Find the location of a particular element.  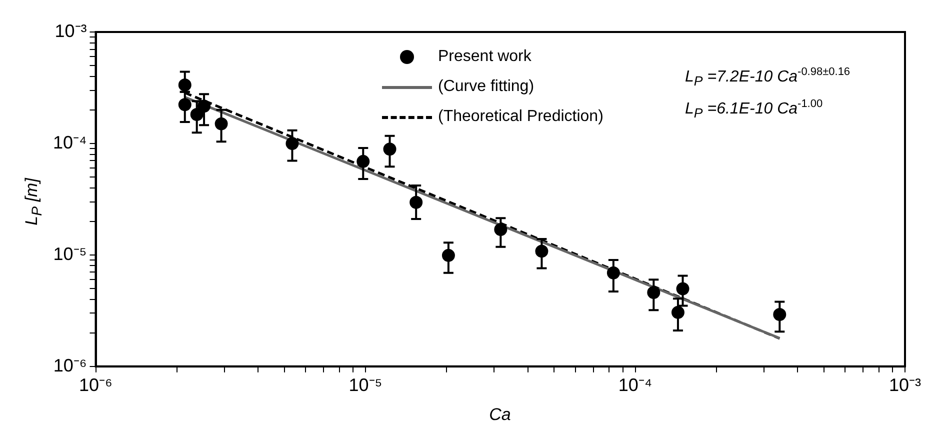

y-tick-label: 10⁻⁶ is located at coordinates (70, 365).